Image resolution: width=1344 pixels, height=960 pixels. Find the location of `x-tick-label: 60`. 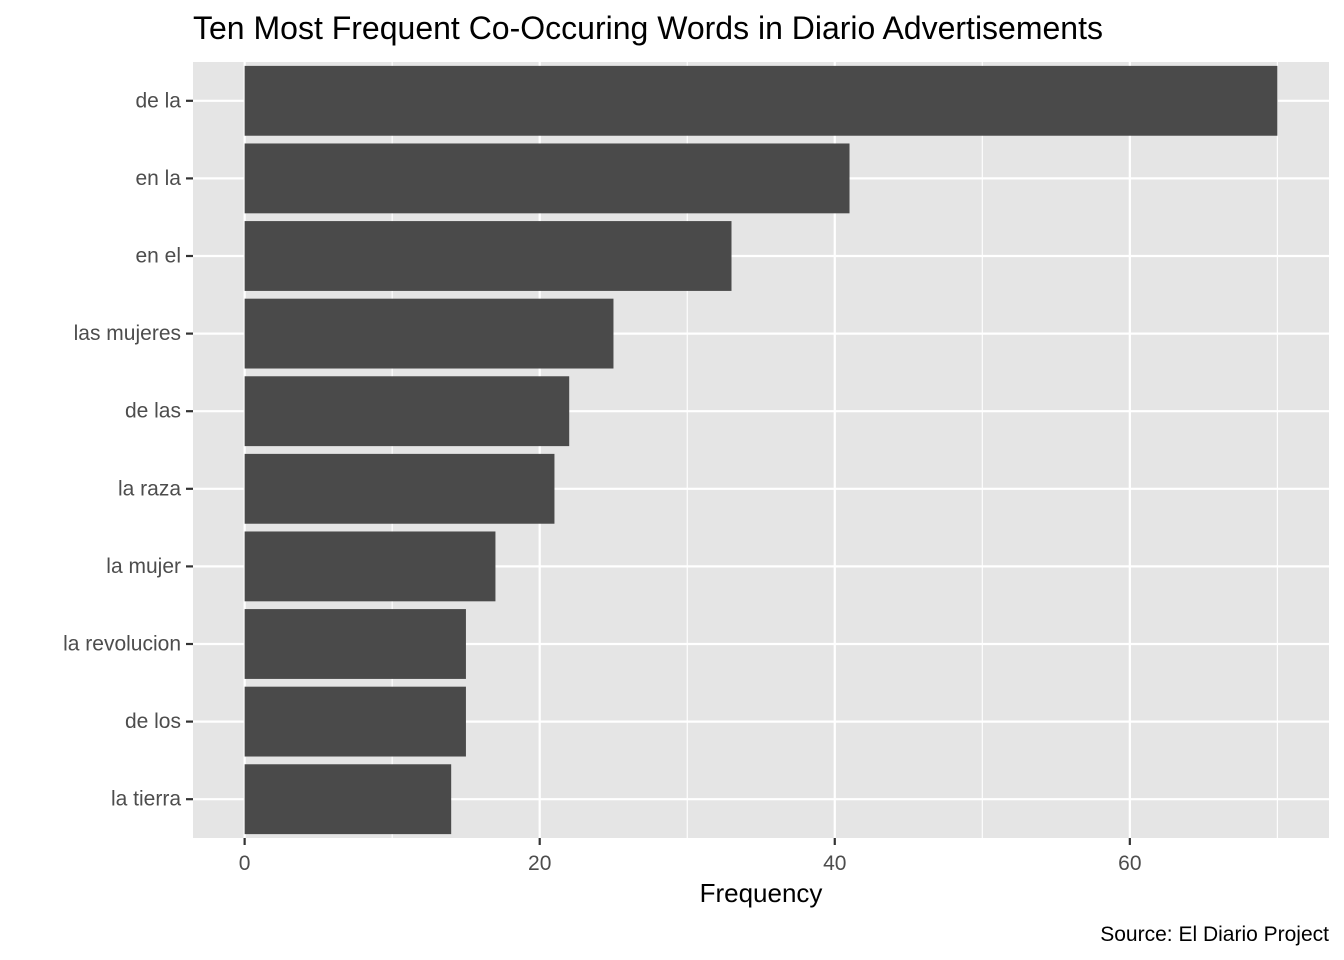

x-tick-label: 60 is located at coordinates (1129, 863).